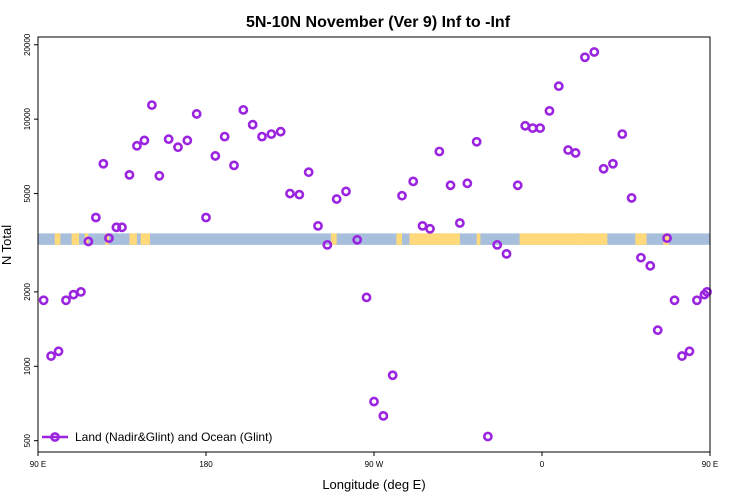  Describe the element at coordinates (374, 464) in the screenshot. I see `x-tick-label: 90 W` at that location.